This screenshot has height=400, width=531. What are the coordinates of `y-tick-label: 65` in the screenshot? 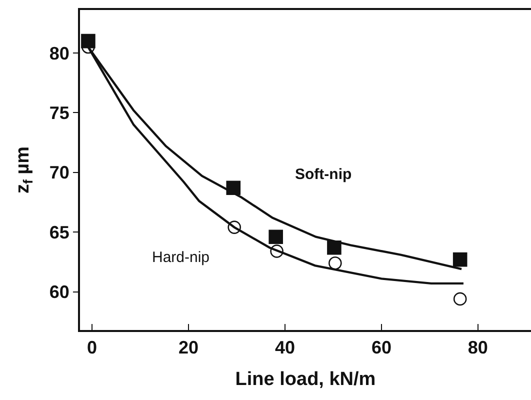 It's located at (59, 232).